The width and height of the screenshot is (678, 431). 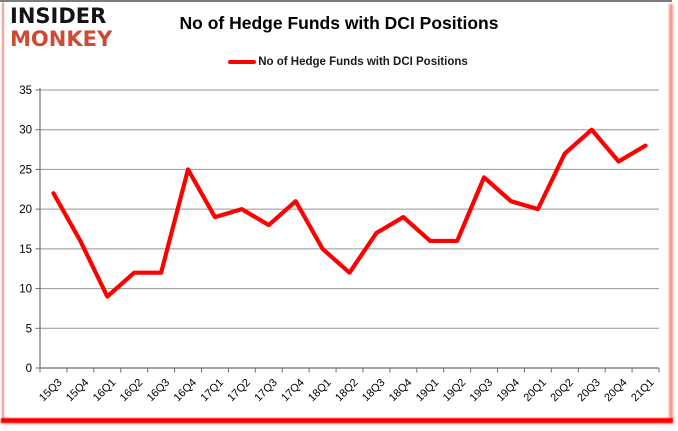 I want to click on svg-text: 19Q2, so click(x=455, y=391).